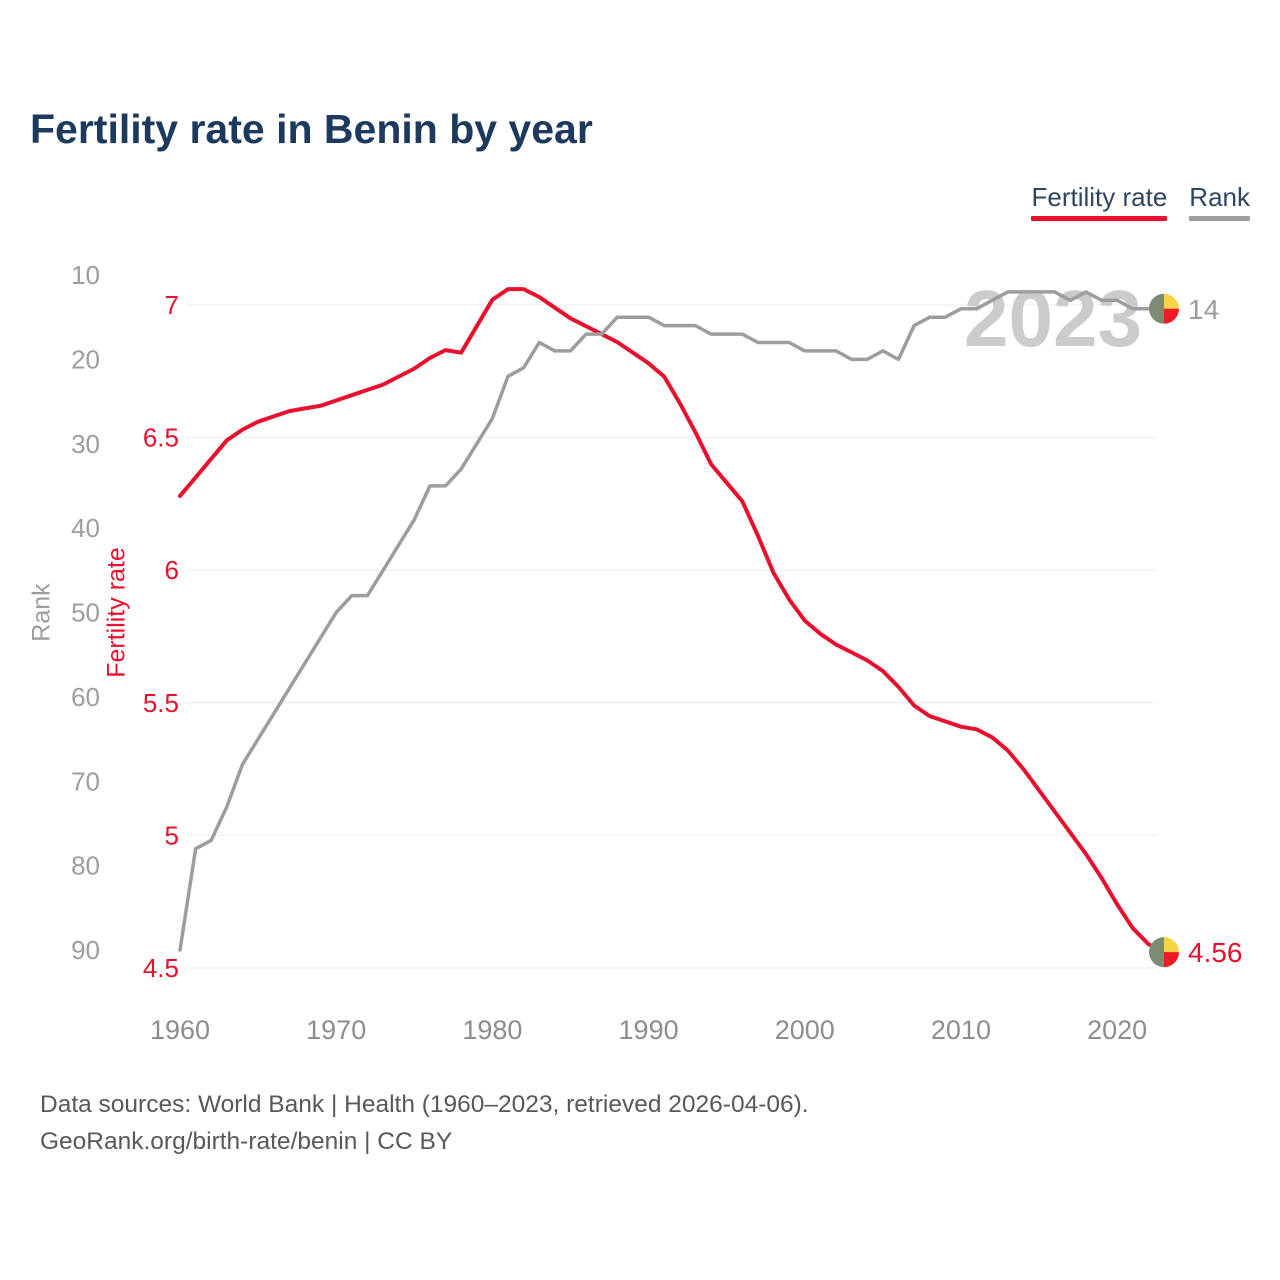 This screenshot has width=1280, height=1280. I want to click on x-tick-label: 2010, so click(961, 1030).